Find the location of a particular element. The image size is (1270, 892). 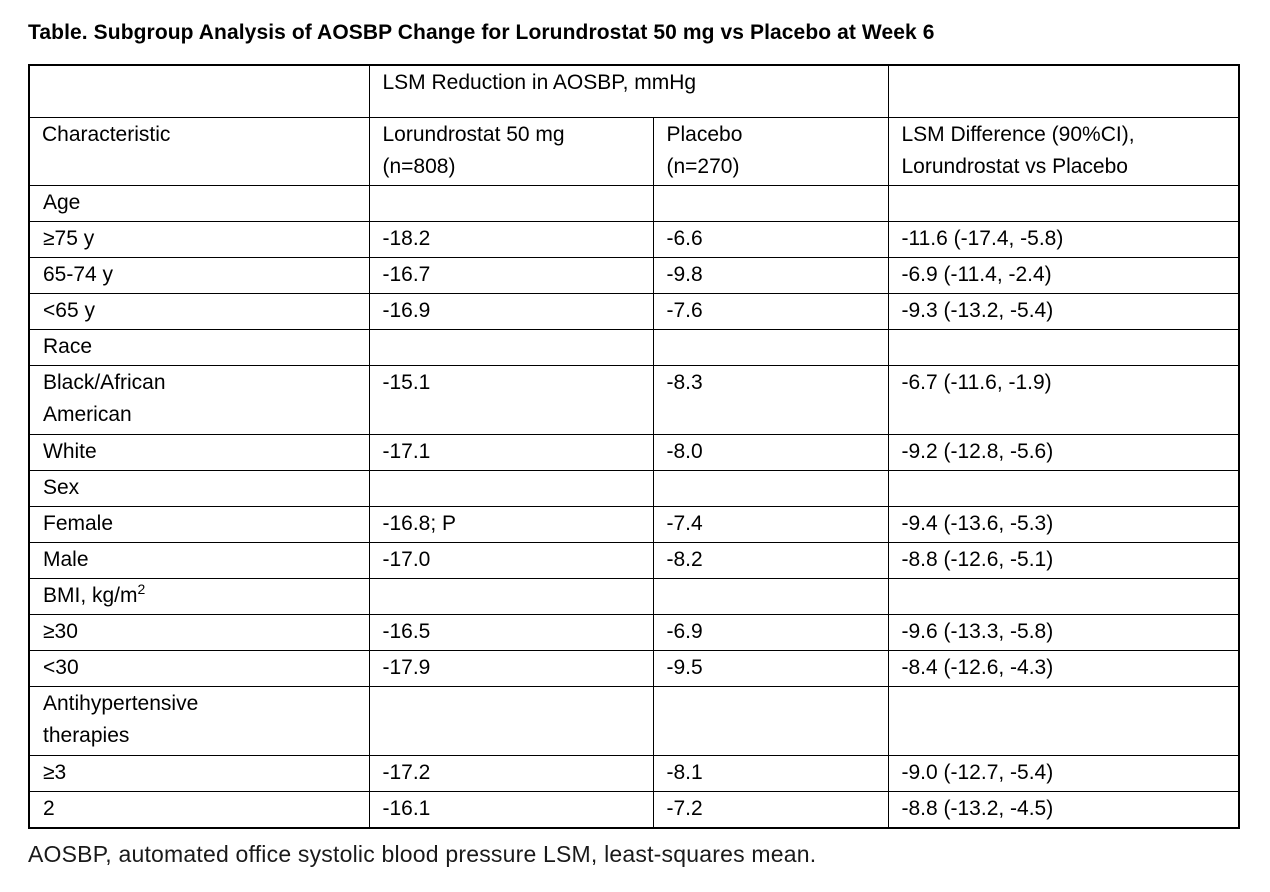

section-label-cell: BMI, kg/m2 is located at coordinates (199, 596).